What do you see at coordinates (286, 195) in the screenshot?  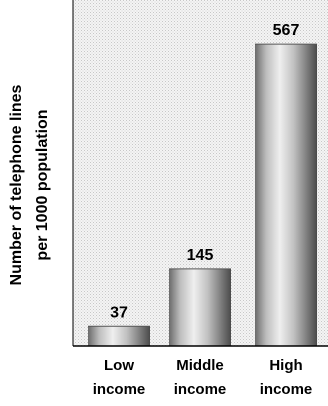 I see `bar-high-income` at bounding box center [286, 195].